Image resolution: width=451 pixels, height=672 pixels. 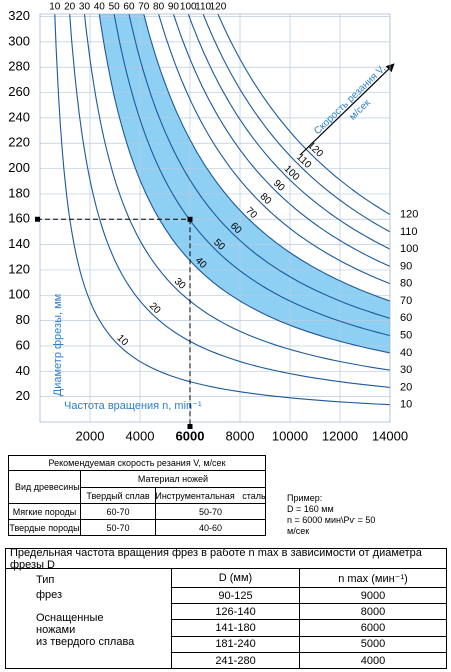 What do you see at coordinates (235, 660) in the screenshot?
I see `table2-cell: 241-280` at bounding box center [235, 660].